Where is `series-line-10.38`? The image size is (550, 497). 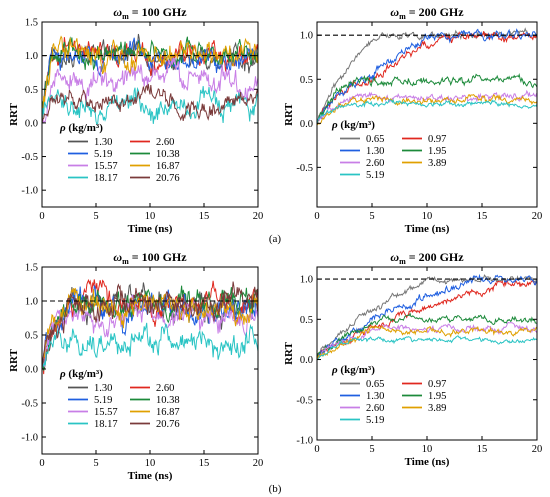
series-line-10.38 is located at coordinates (150, 79).